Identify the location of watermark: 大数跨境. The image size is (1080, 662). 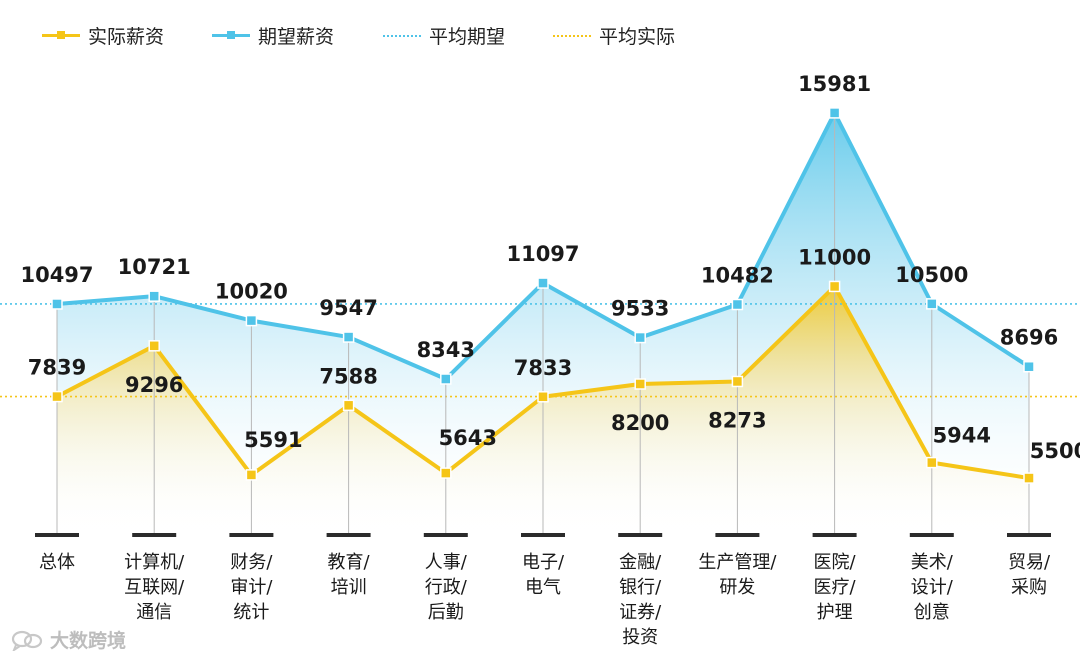
(68, 639).